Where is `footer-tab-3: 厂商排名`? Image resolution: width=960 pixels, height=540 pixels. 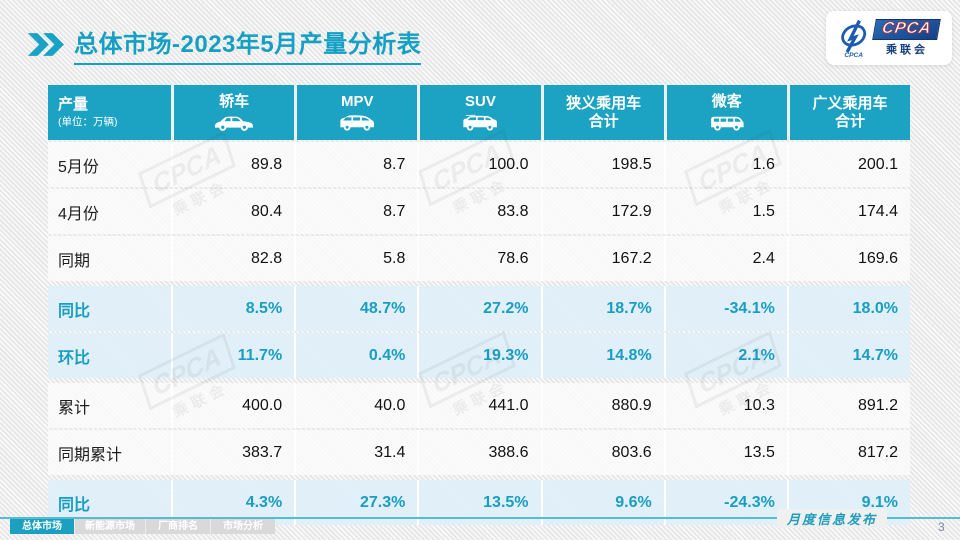
footer-tab-3: 厂商排名 is located at coordinates (177, 526).